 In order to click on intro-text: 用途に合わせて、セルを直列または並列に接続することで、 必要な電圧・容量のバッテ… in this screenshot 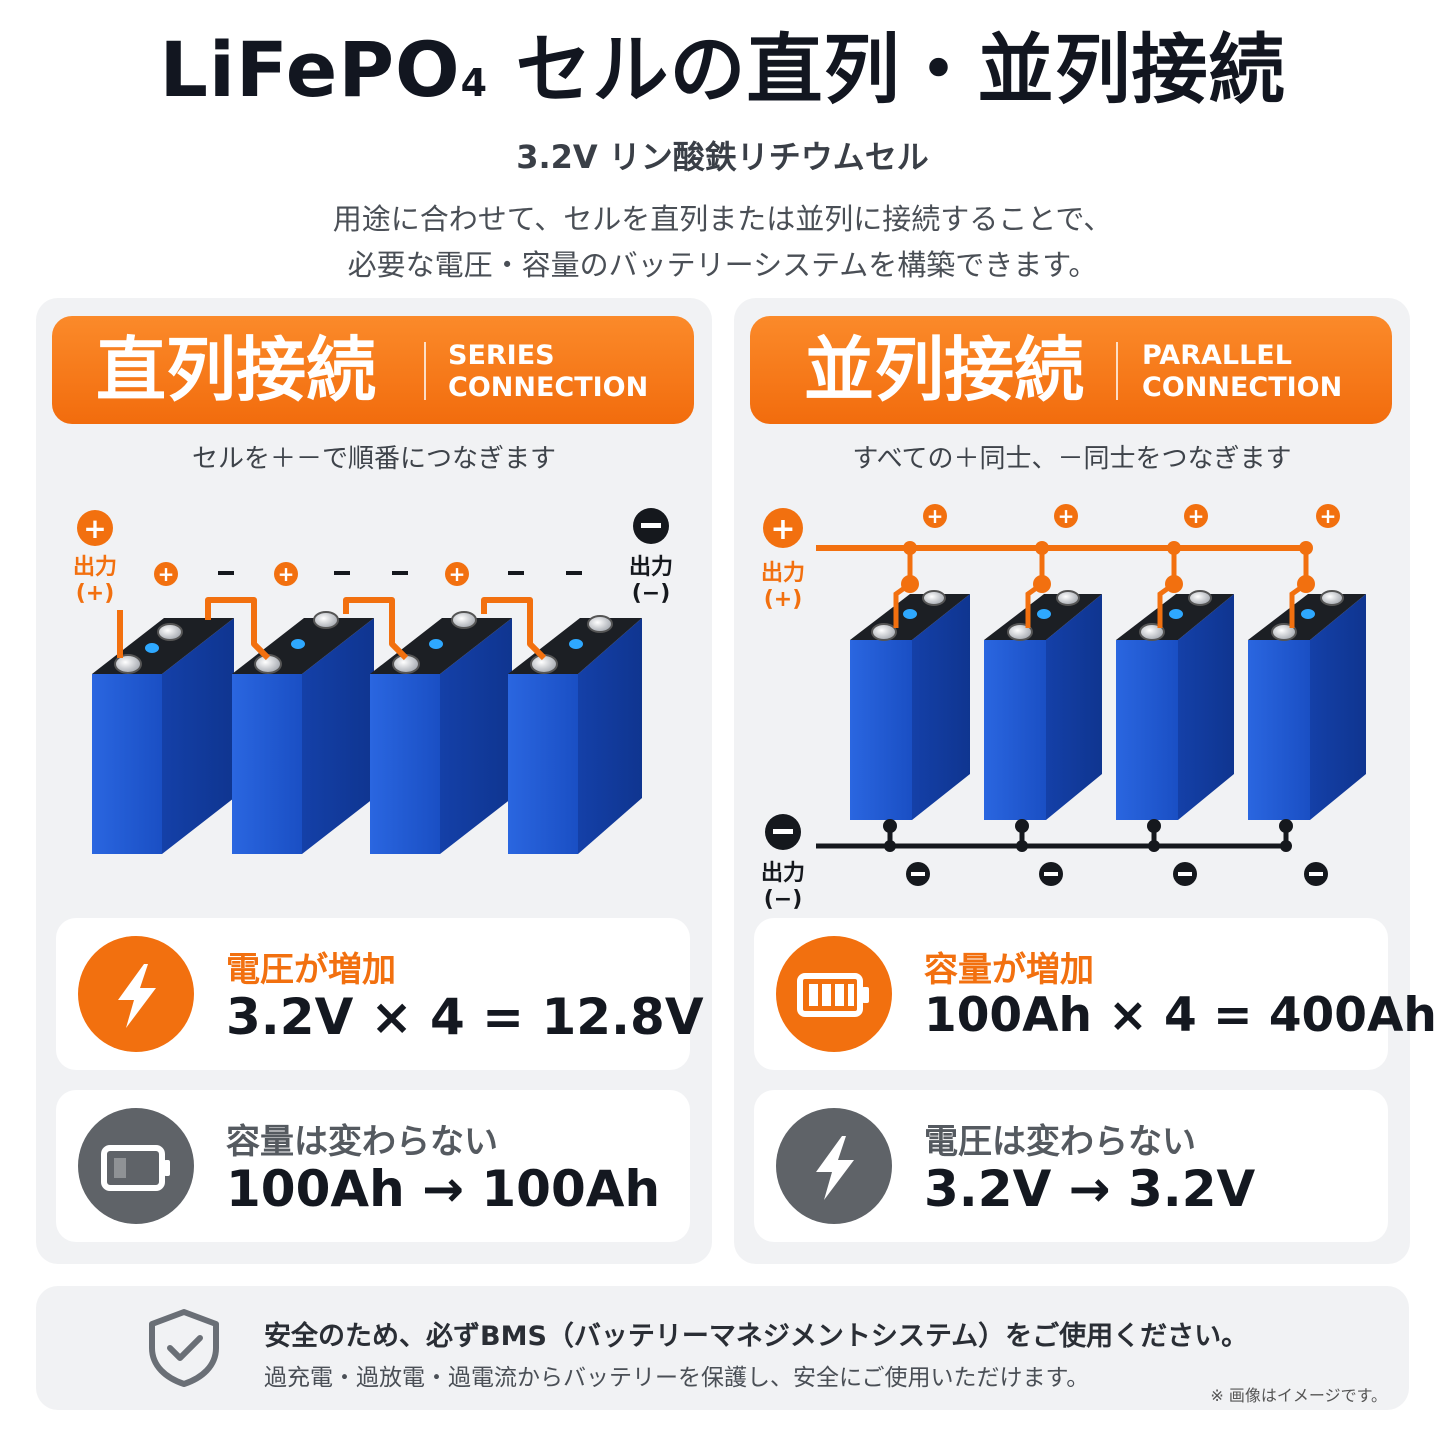, I will do `click(722, 242)`.